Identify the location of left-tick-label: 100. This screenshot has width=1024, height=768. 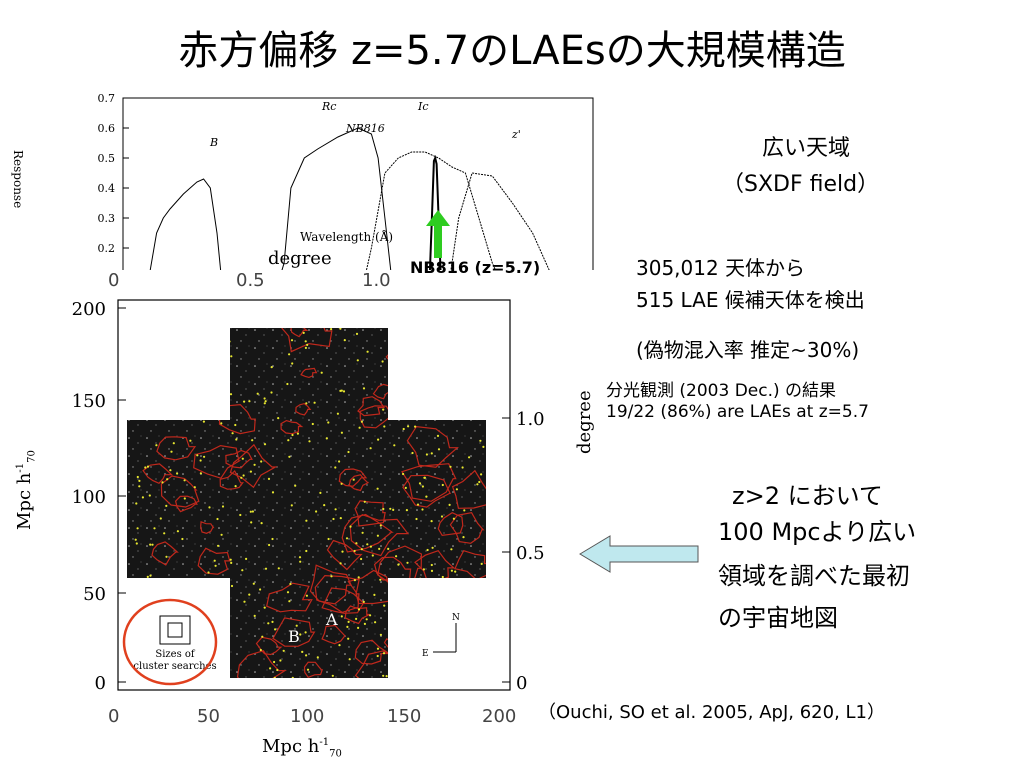
(89, 497).